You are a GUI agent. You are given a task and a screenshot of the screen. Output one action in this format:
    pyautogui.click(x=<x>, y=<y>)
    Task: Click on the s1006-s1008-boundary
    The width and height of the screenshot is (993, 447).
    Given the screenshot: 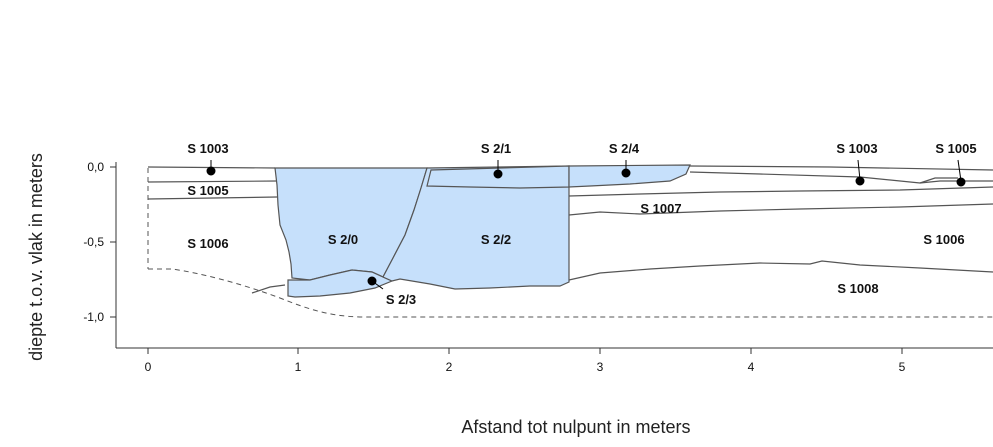 What is the action you would take?
    pyautogui.click(x=780, y=270)
    